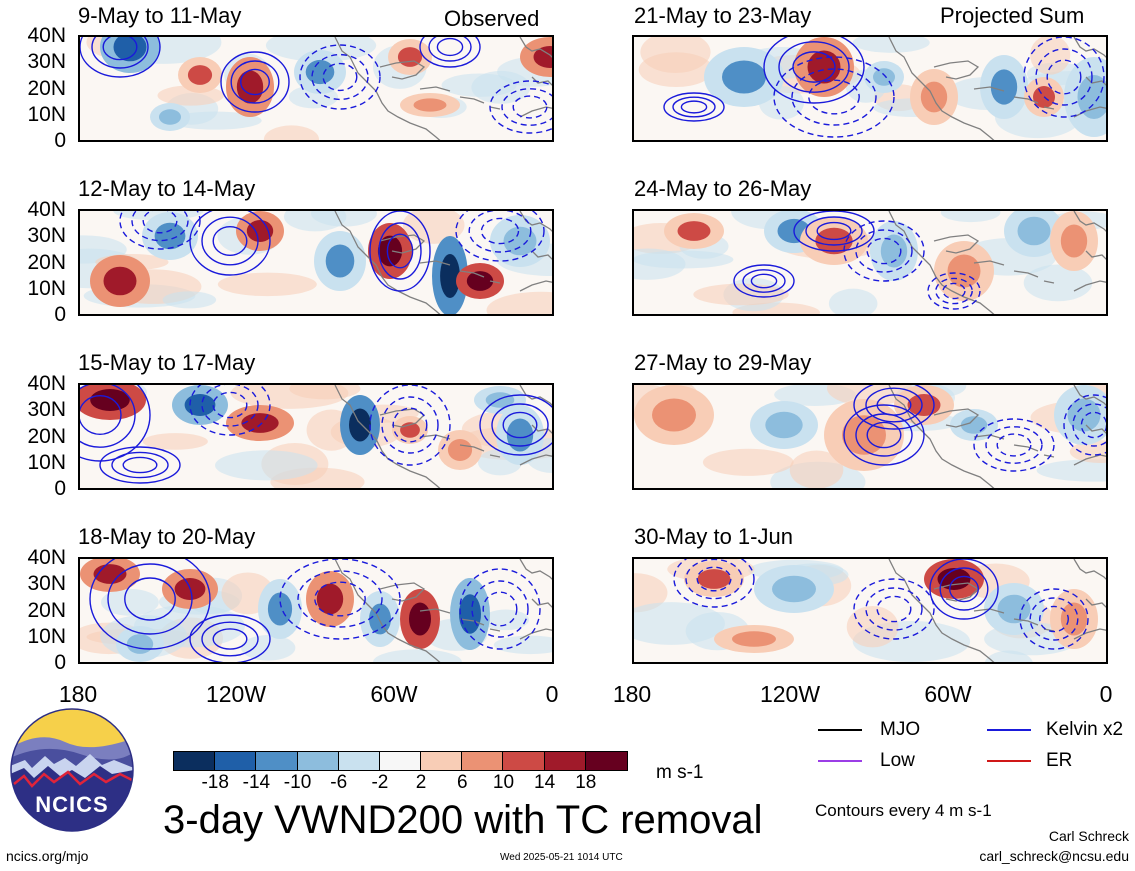 This screenshot has height=871, width=1135. I want to click on colorbar-tick-label: 18, so click(586, 782).